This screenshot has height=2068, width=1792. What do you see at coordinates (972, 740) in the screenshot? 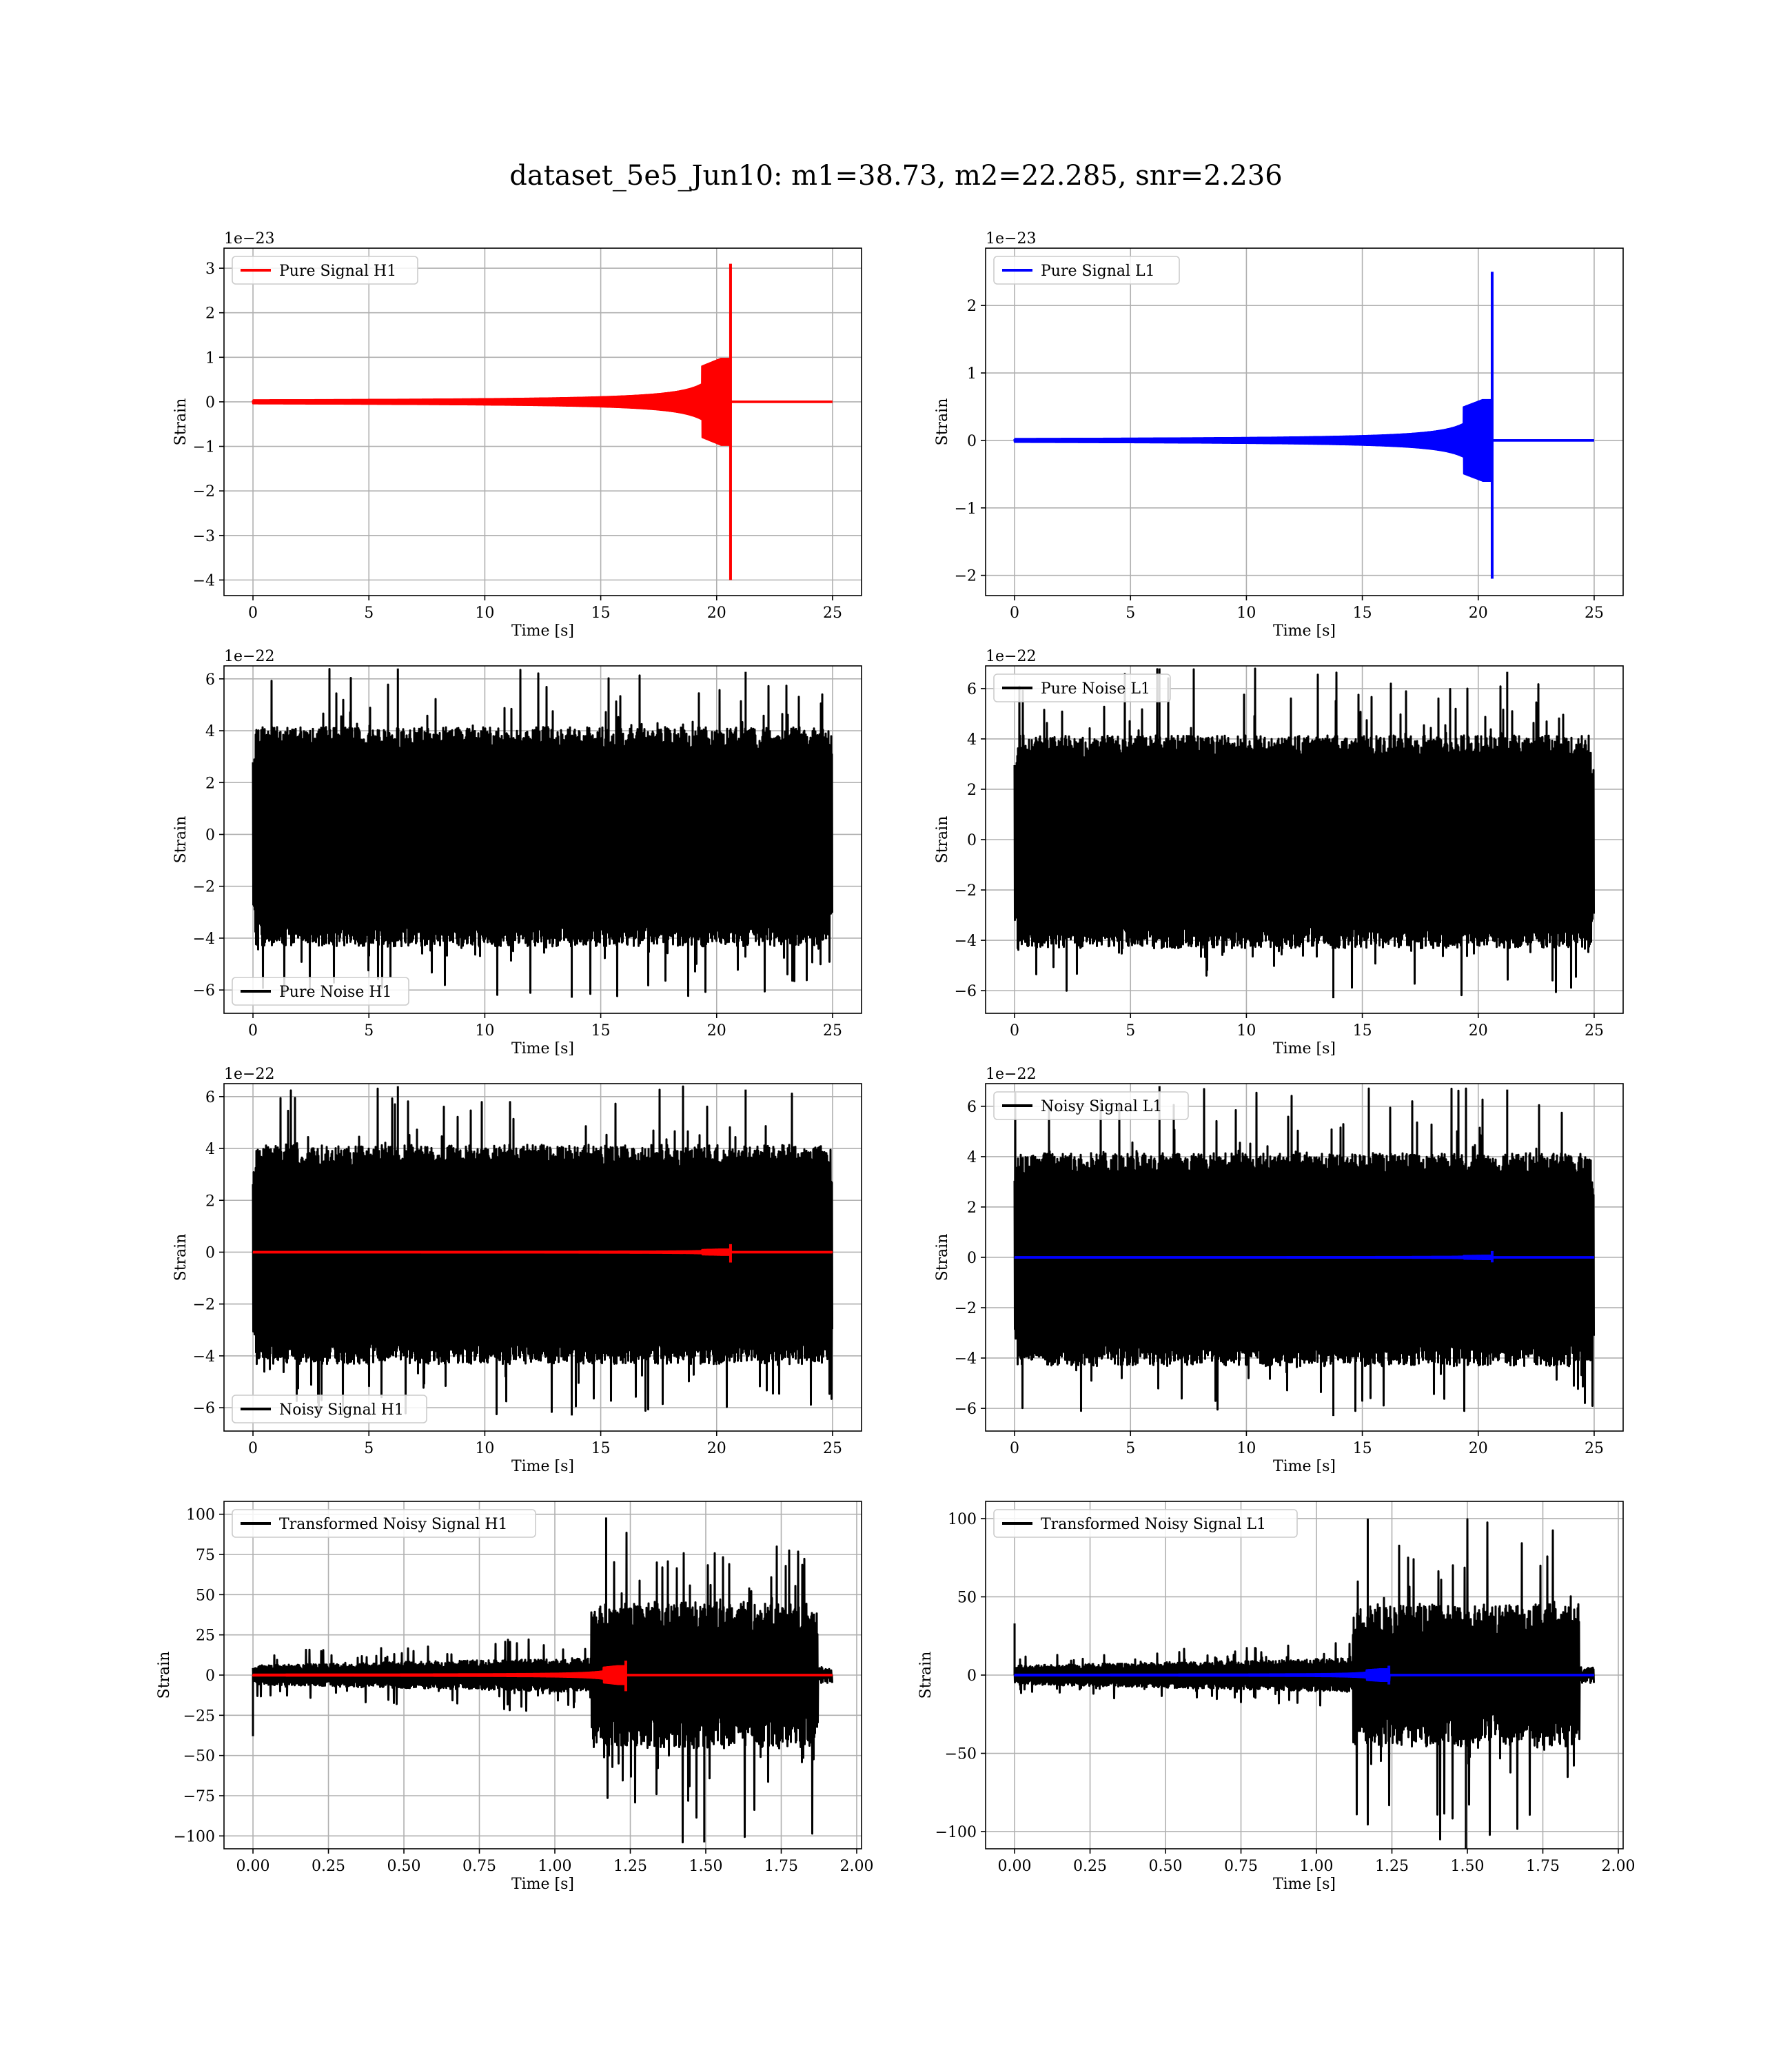
I see `y-tick-label: 4` at bounding box center [972, 740].